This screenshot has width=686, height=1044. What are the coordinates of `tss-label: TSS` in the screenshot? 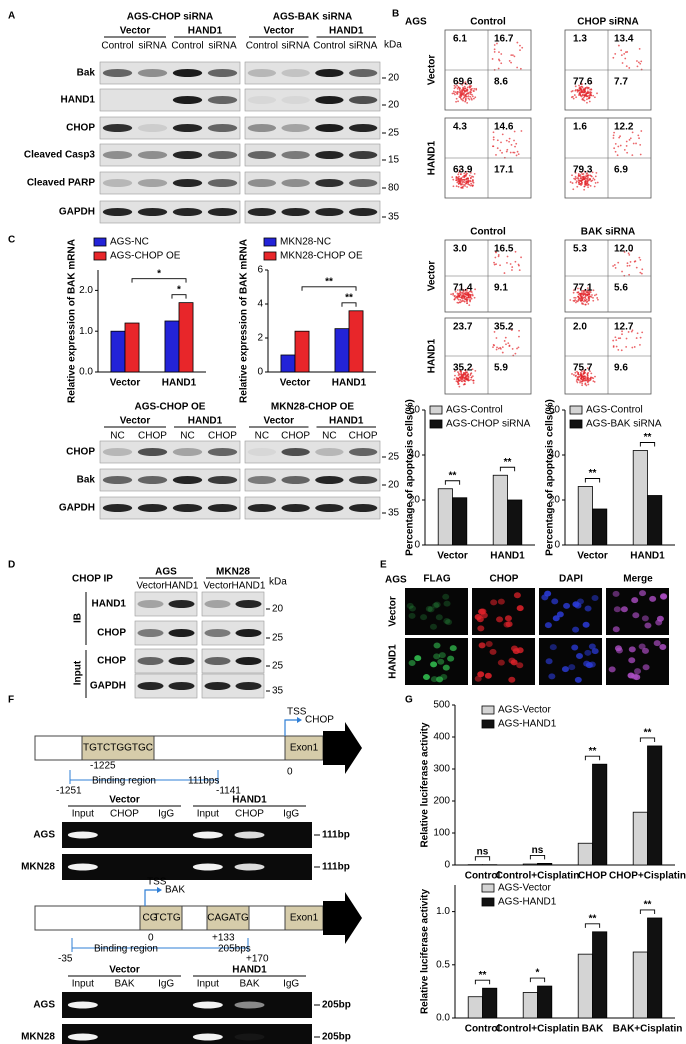 It's located at (297, 712).